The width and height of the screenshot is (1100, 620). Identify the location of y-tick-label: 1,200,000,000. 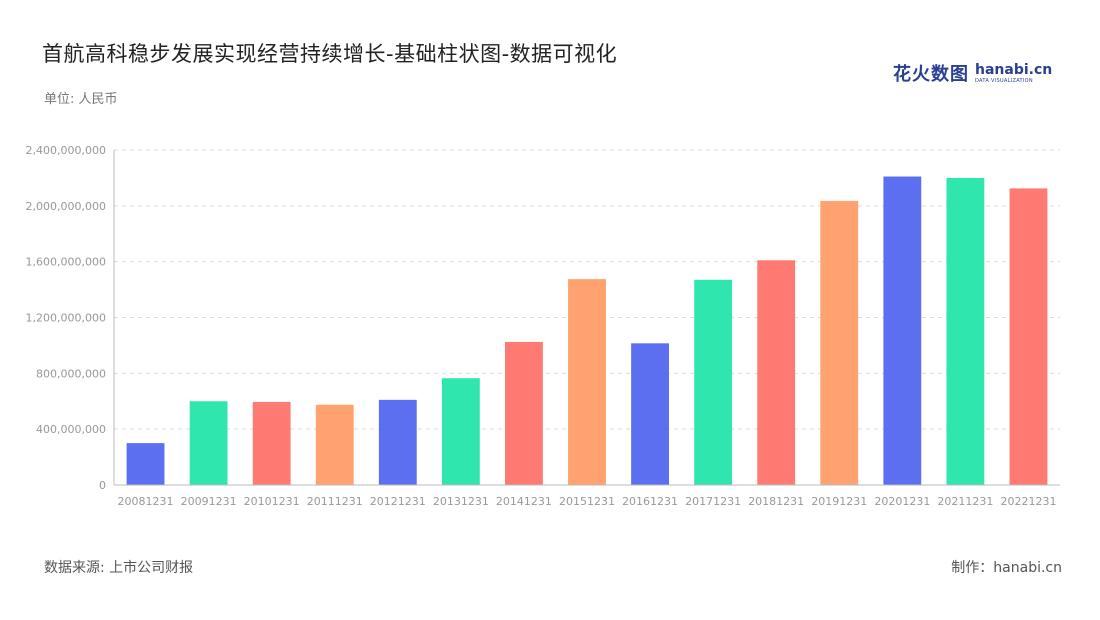
(66, 318).